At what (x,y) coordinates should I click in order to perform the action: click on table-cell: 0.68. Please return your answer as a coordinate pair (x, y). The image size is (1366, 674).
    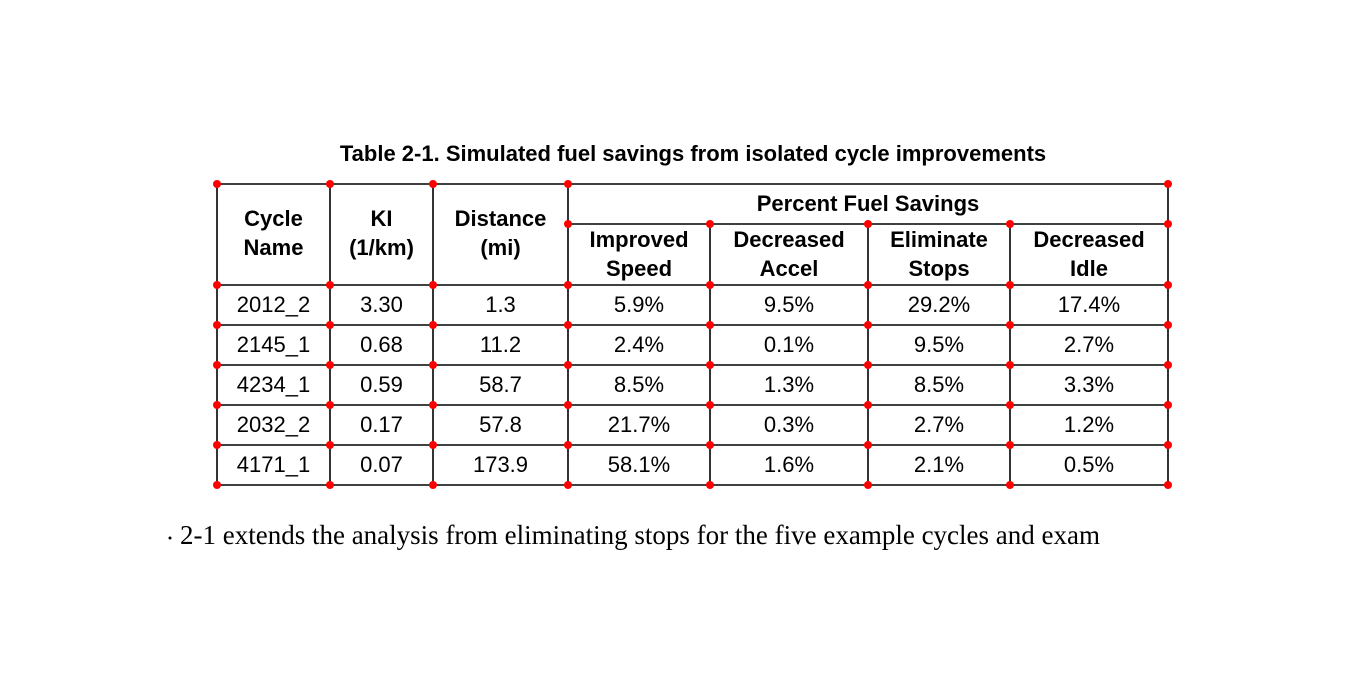
    Looking at the image, I should click on (381, 344).